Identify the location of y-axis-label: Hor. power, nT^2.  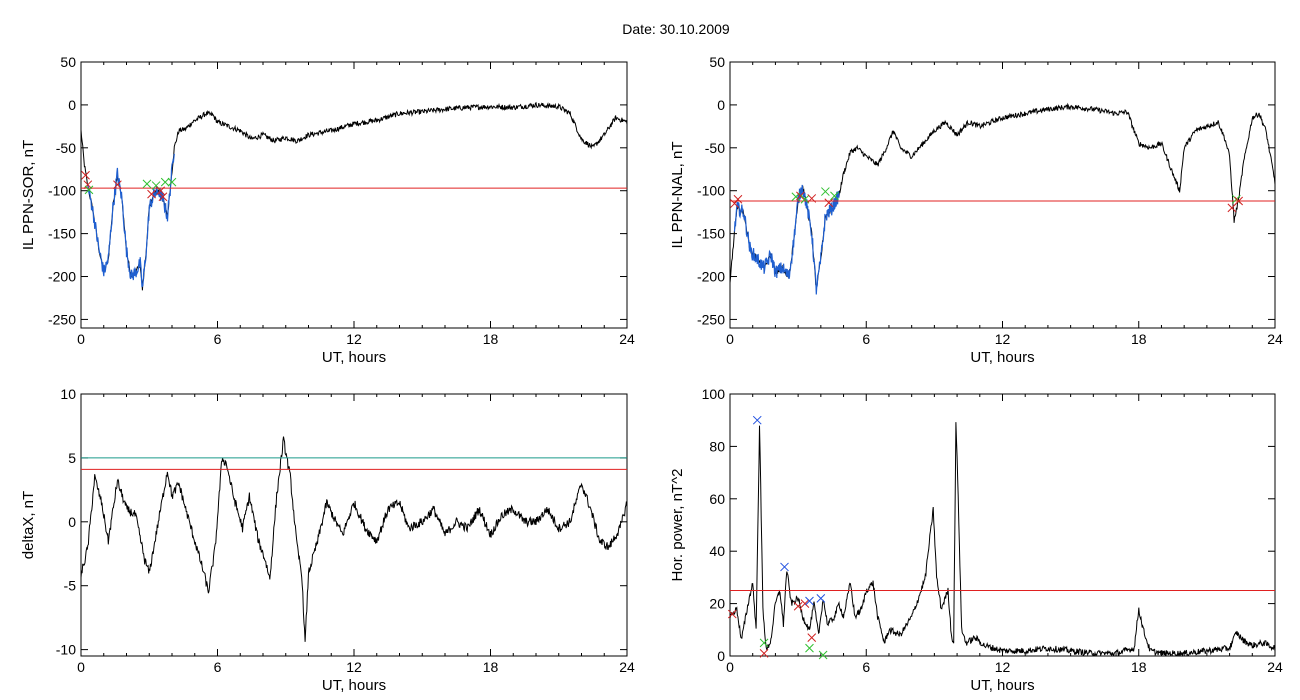
(677, 525).